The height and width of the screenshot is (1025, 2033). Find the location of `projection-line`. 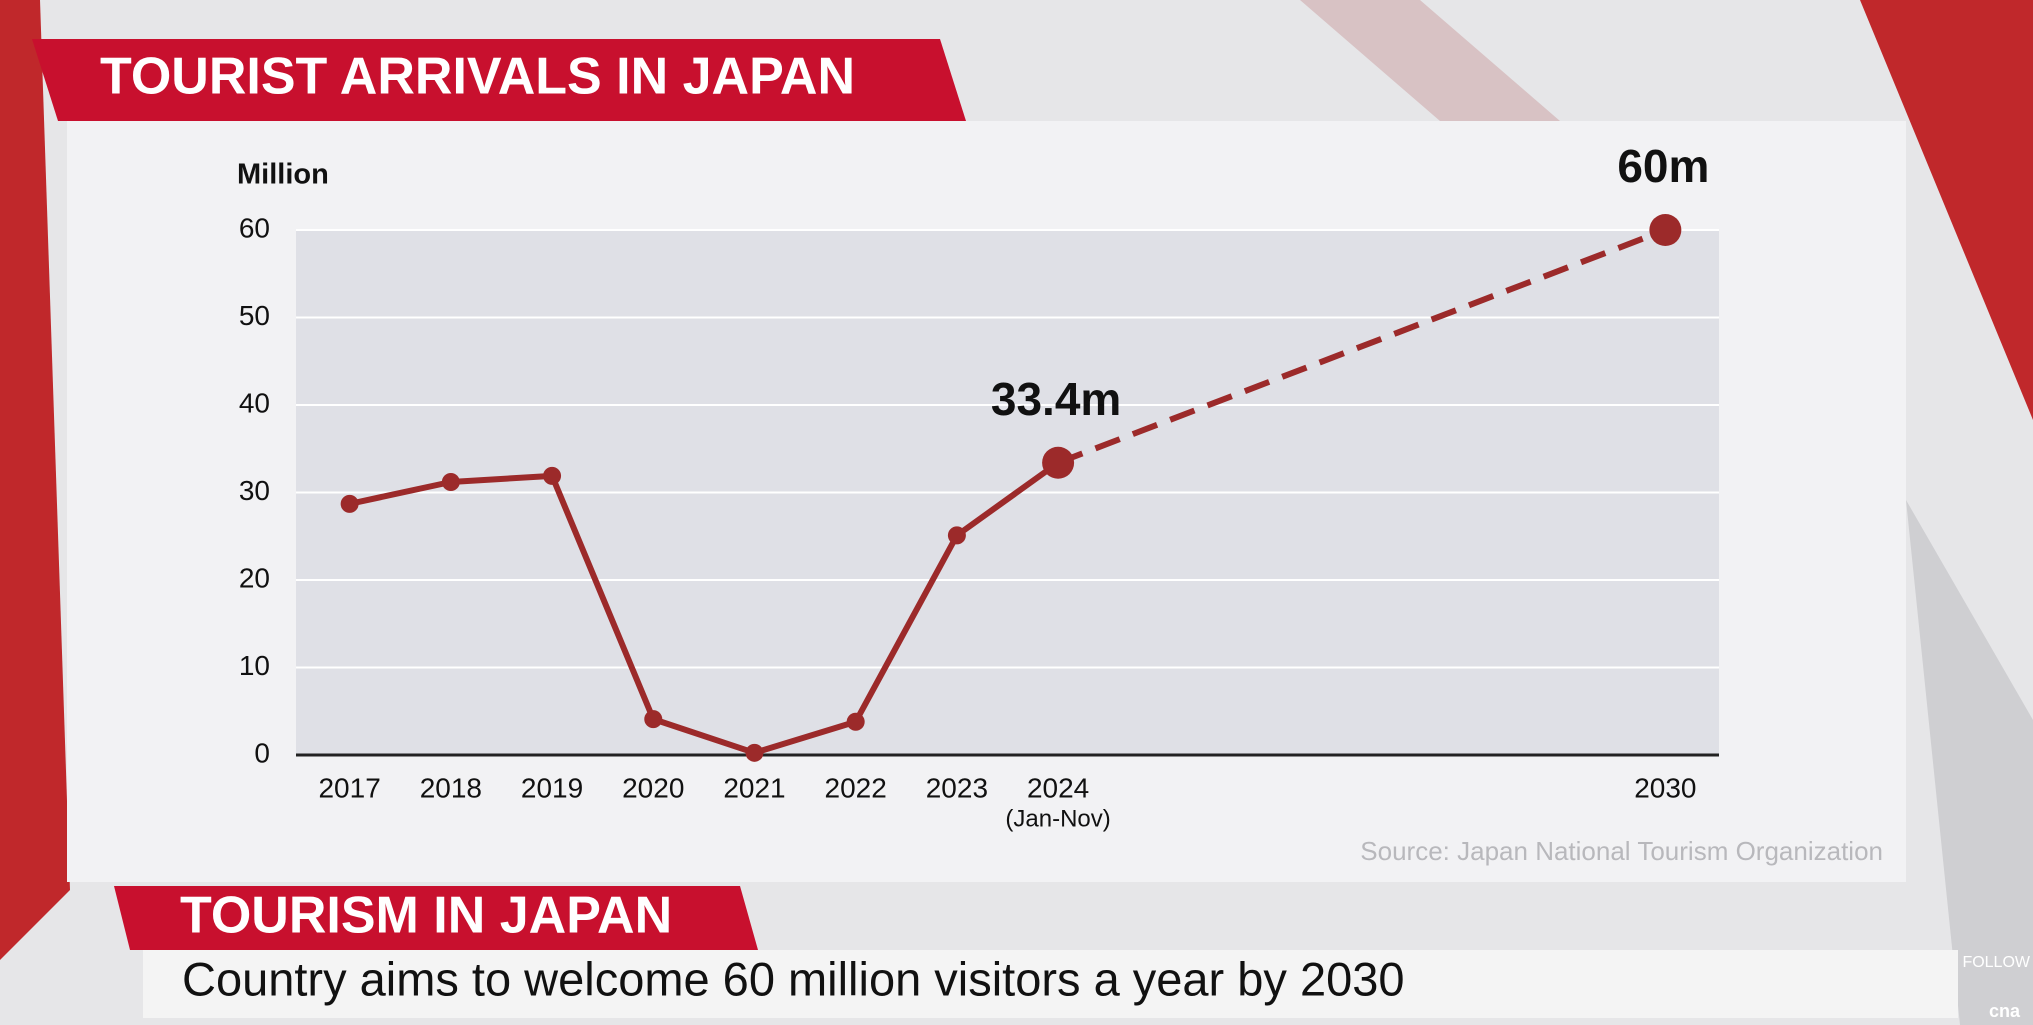

projection-line is located at coordinates (1362, 346).